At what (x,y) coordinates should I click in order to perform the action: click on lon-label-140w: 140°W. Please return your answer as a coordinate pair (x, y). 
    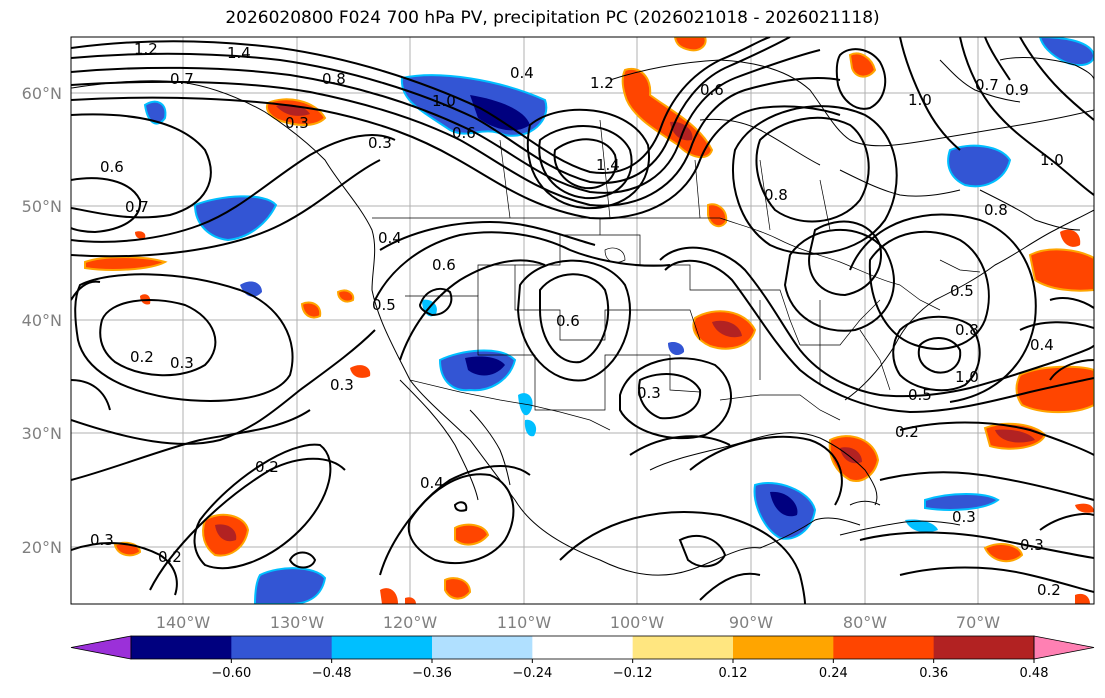
    Looking at the image, I should click on (183, 622).